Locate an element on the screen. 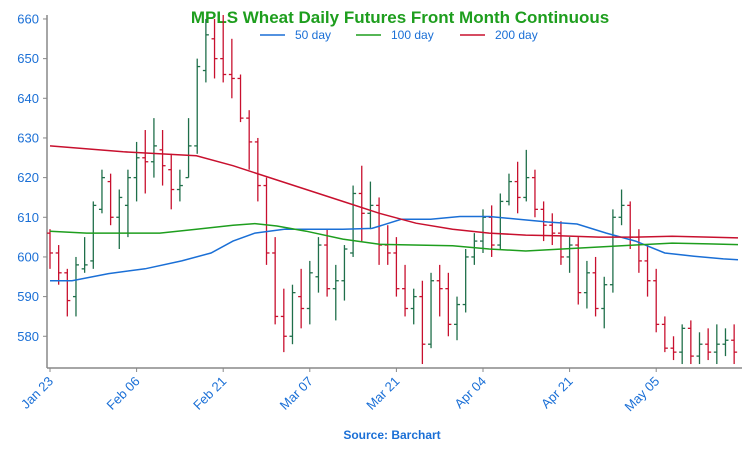  y-tick-label: 610 is located at coordinates (28, 217).